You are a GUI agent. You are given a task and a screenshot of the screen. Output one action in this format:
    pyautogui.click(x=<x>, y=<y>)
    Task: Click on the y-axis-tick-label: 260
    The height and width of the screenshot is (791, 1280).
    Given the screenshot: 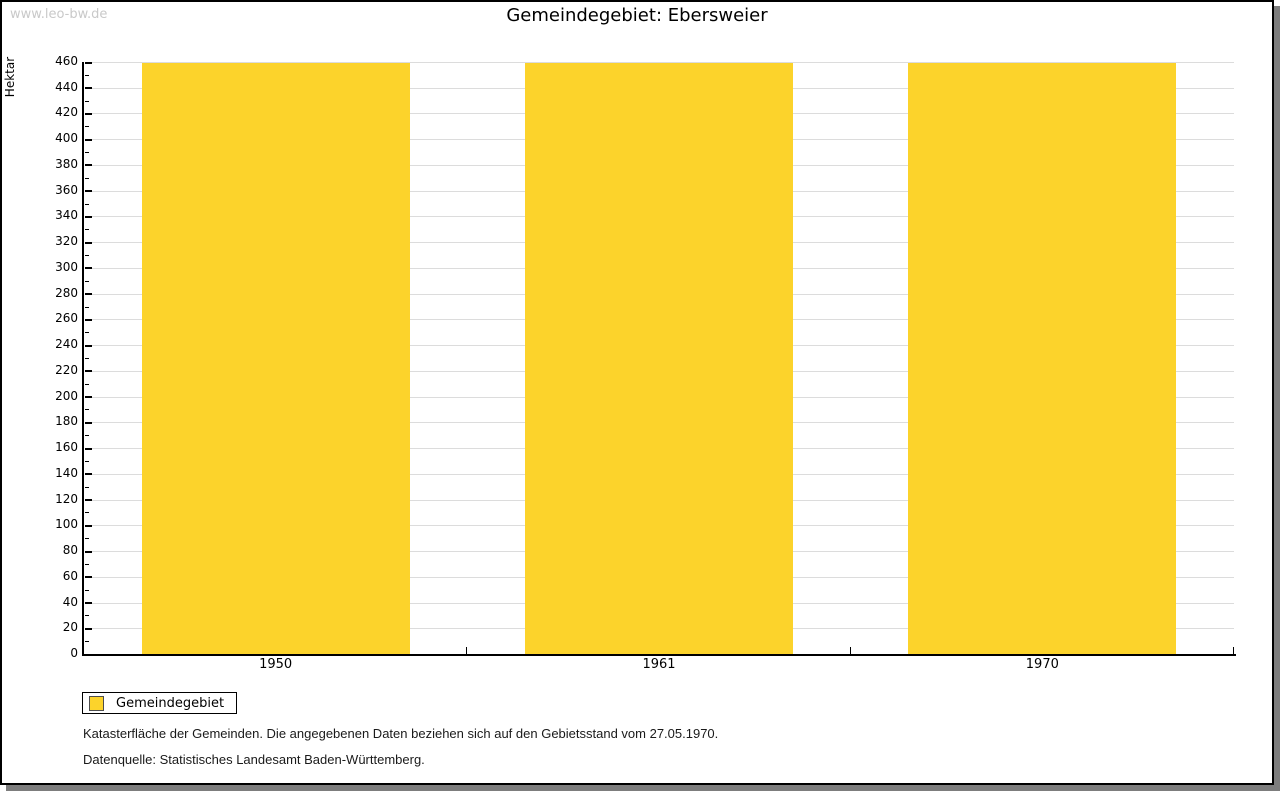 What is the action you would take?
    pyautogui.click(x=66, y=318)
    